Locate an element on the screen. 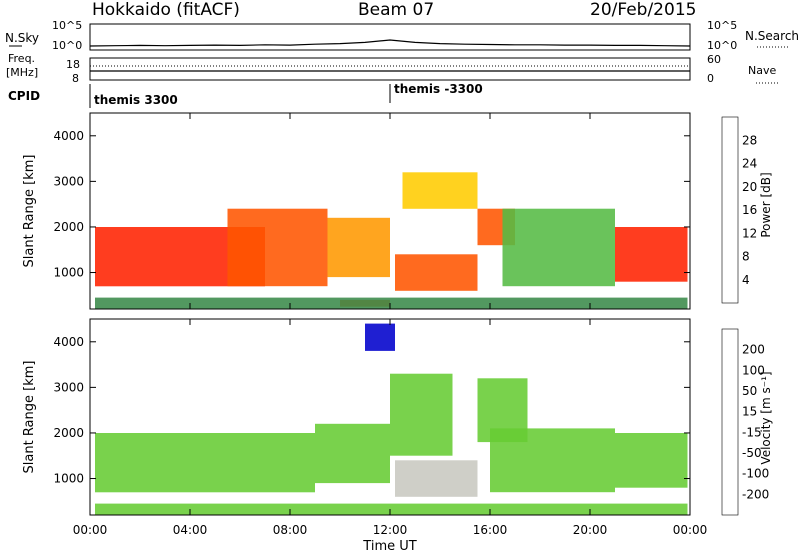 The image size is (800, 554). power-ytick-label-1: 2000 is located at coordinates (68, 227).